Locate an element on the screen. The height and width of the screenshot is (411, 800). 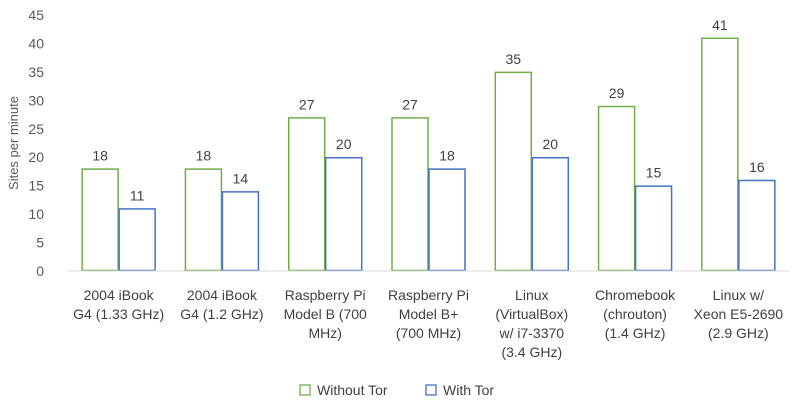
data-label: 35 is located at coordinates (513, 59).